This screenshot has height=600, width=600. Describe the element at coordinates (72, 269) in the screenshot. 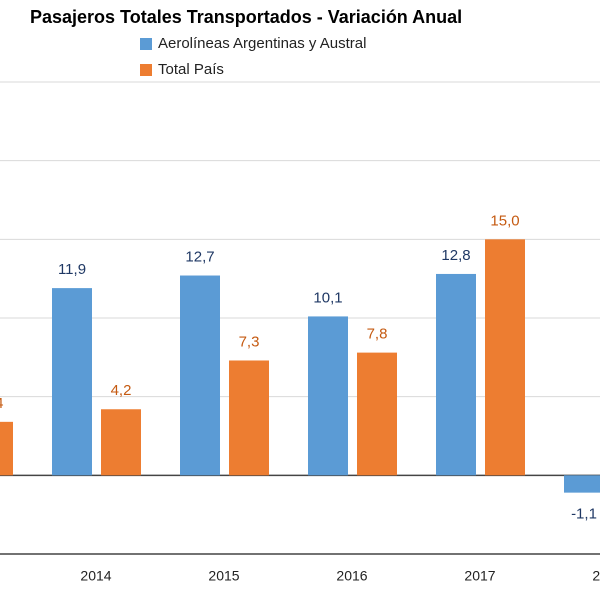

I see `data-label: 11,9` at that location.